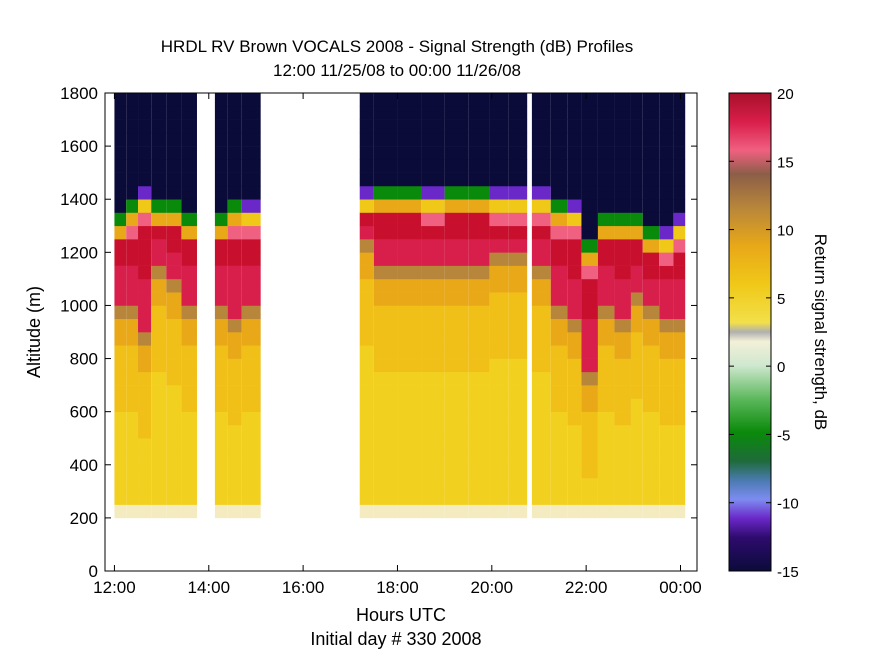  Describe the element at coordinates (492, 587) in the screenshot. I see `x-tick-label: 20:00` at that location.